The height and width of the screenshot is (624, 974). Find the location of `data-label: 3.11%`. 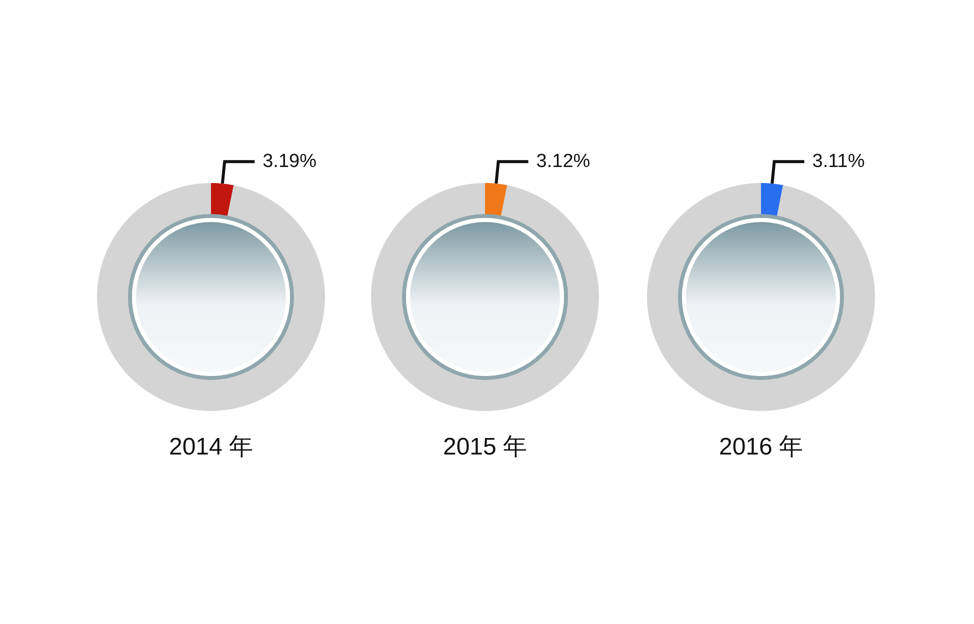

data-label: 3.11% is located at coordinates (838, 161).